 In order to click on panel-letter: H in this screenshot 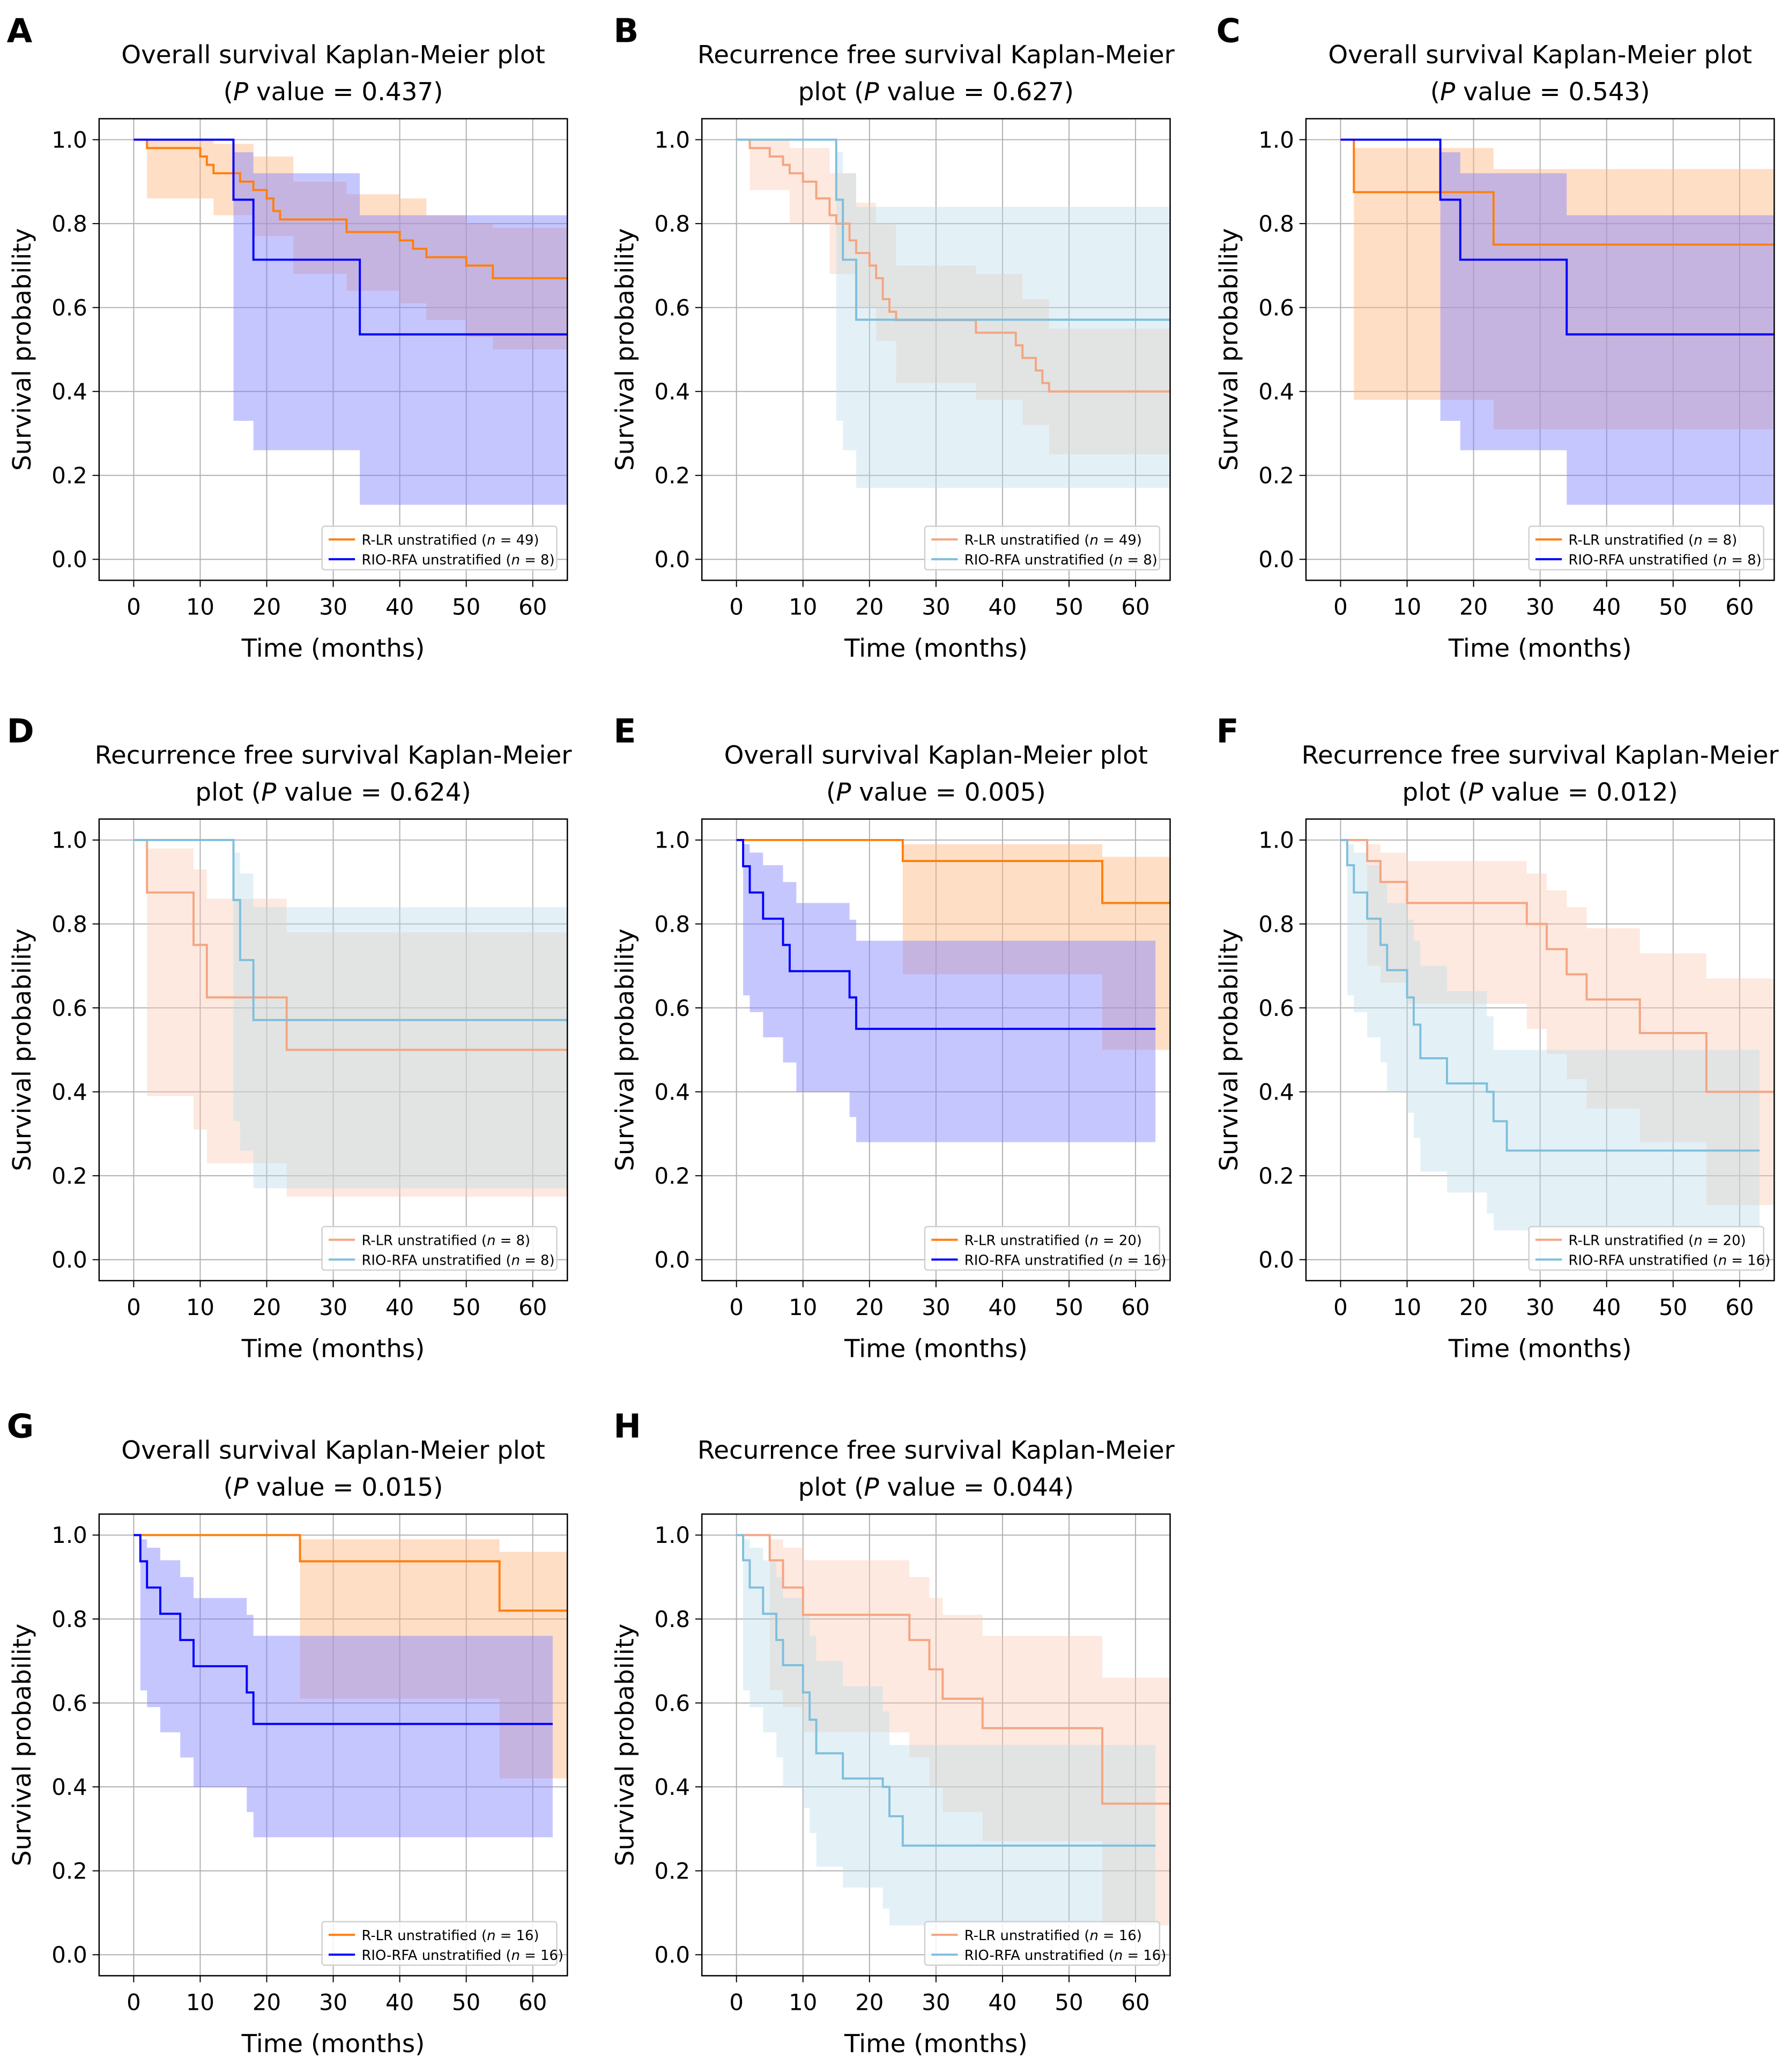, I will do `click(627, 1426)`.